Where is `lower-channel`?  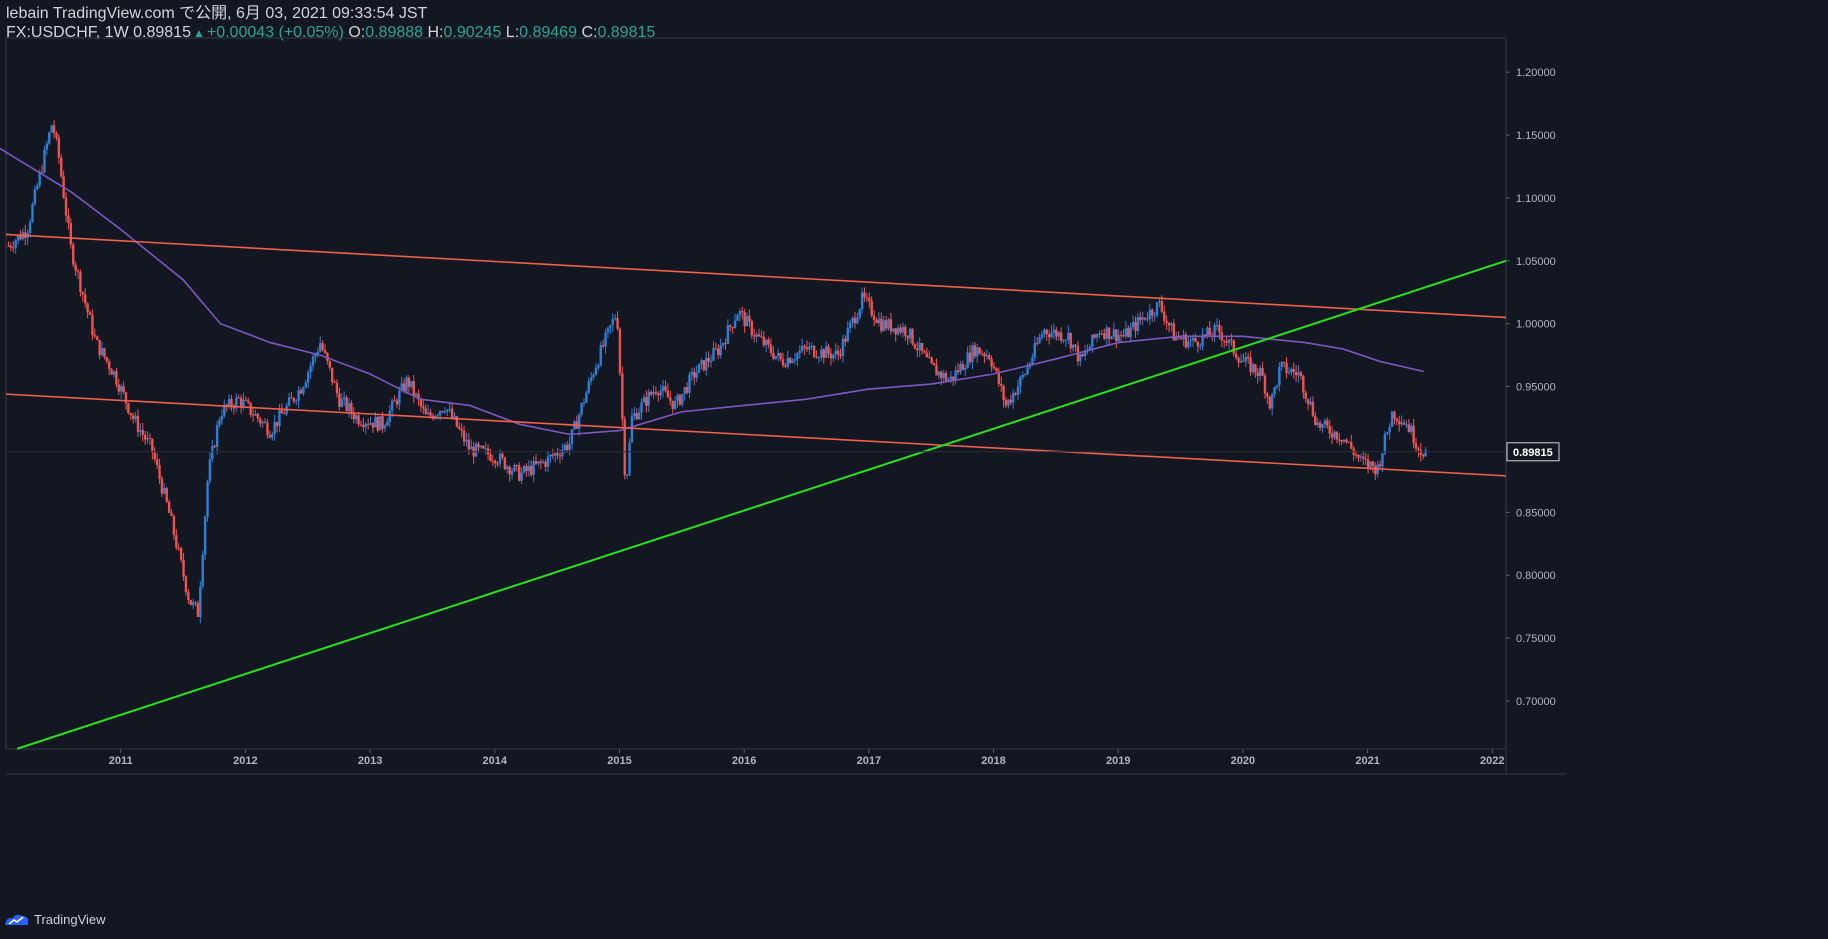 lower-channel is located at coordinates (756, 435).